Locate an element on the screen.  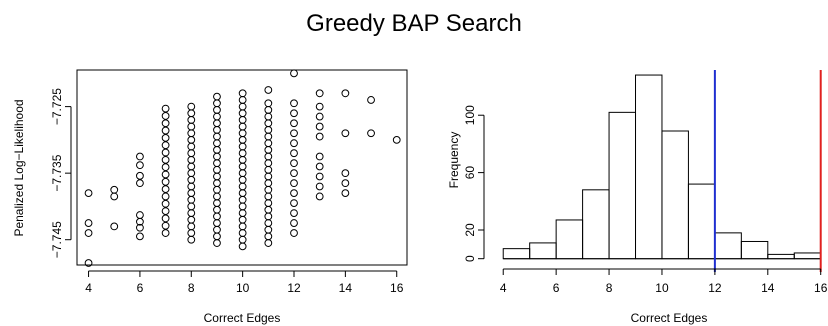
scatter-y-label: Penalized Log−Likelihood is located at coordinates (19, 167).